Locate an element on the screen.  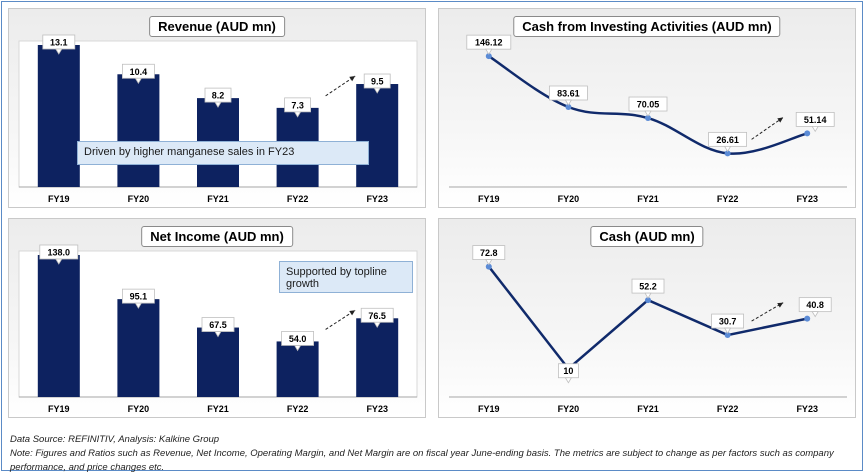
data-point-fy20 is located at coordinates (568, 106).